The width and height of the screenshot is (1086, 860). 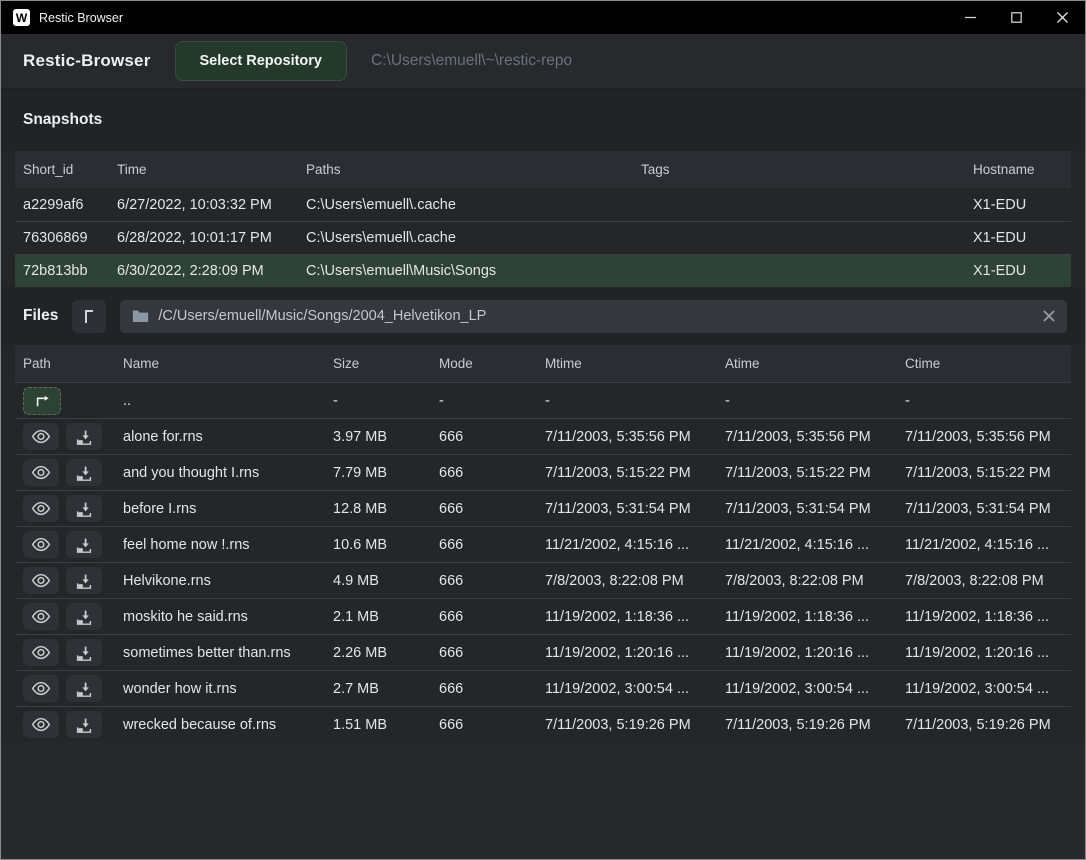 I want to click on snapshots-section-heading: Snapshots, so click(x=543, y=120).